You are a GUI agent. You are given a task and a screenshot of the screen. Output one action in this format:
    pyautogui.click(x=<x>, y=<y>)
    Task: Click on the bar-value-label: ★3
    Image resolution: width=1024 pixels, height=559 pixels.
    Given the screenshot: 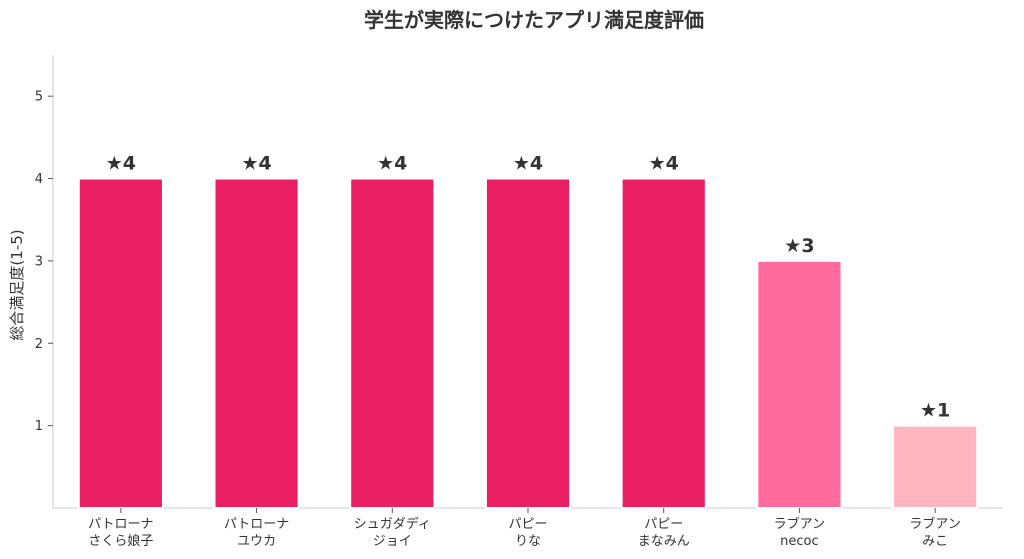 What is the action you would take?
    pyautogui.click(x=799, y=246)
    